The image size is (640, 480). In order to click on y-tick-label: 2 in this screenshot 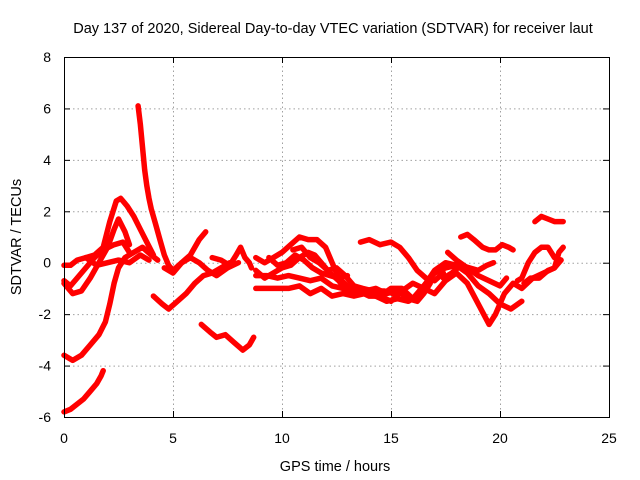, I will do `click(47, 211)`.